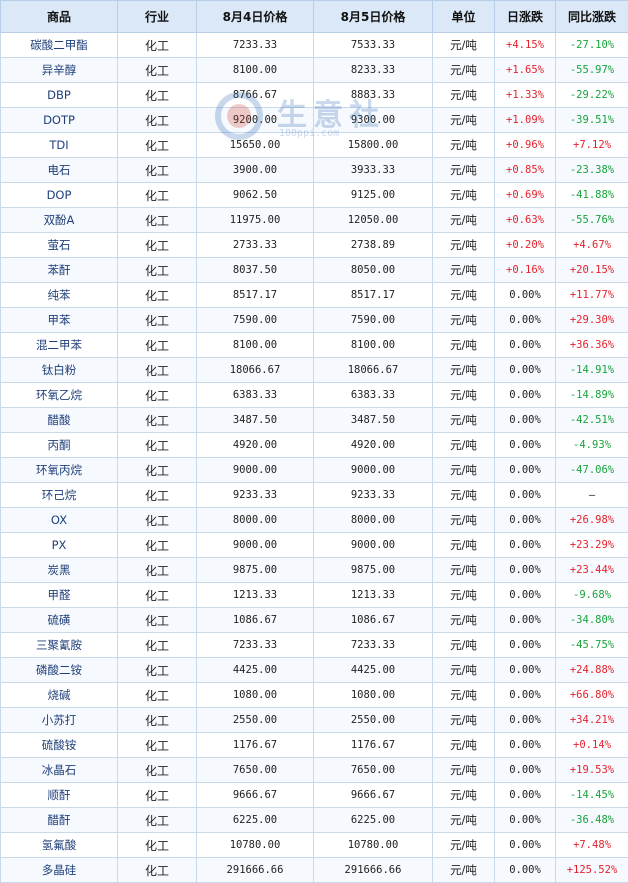 Image resolution: width=628 pixels, height=883 pixels. I want to click on cell-product: 氢氟酸, so click(59, 845).